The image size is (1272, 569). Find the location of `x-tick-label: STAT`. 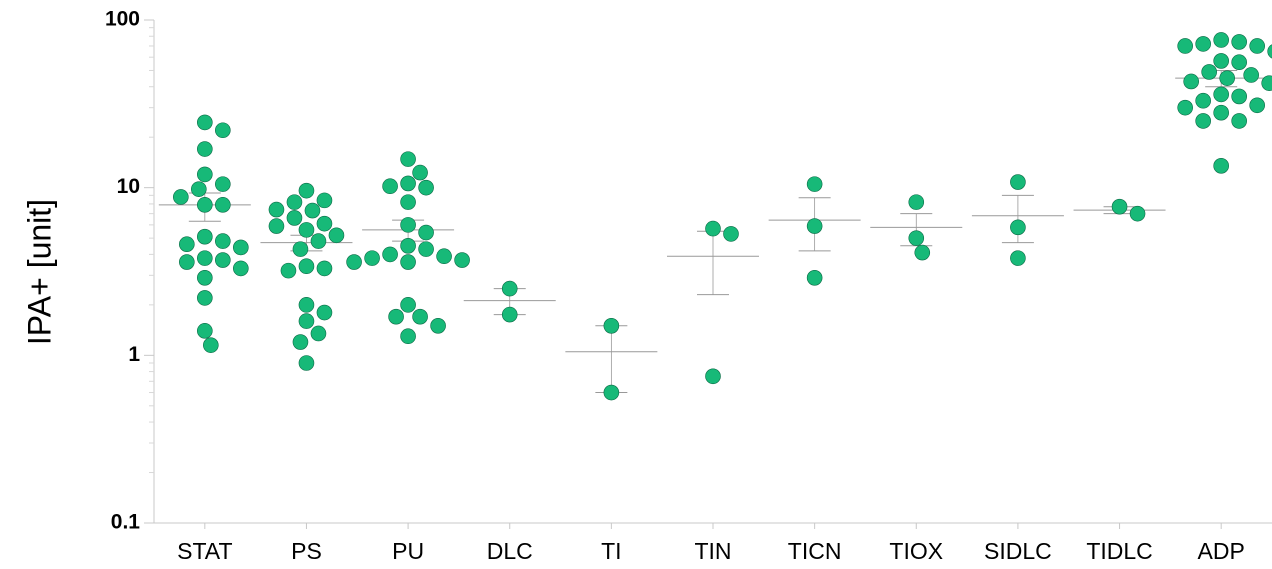

x-tick-label: STAT is located at coordinates (204, 551).